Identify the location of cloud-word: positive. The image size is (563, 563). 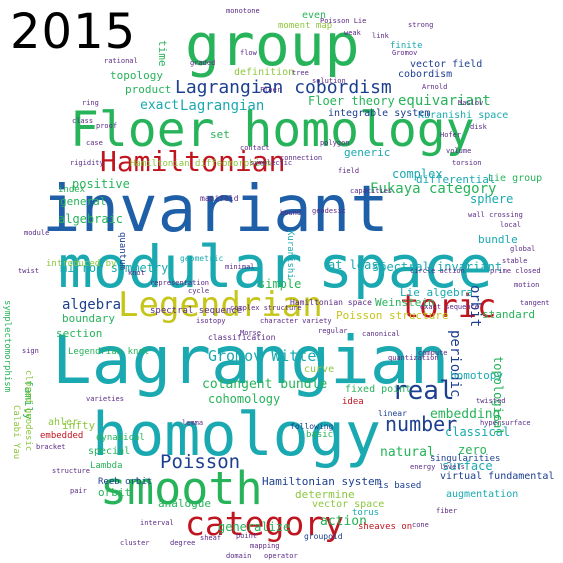
(101, 184).